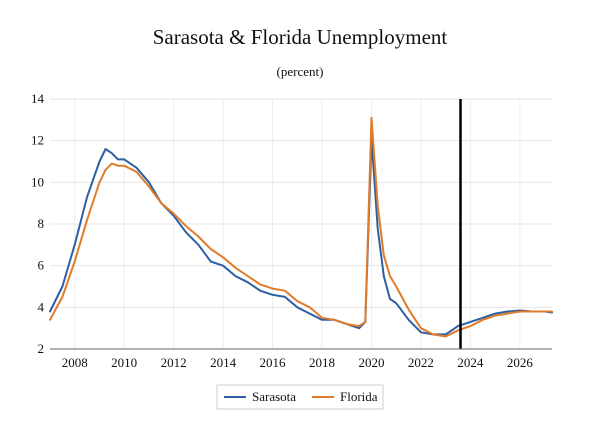  What do you see at coordinates (37, 140) in the screenshot?
I see `y-tick-label: 12` at bounding box center [37, 140].